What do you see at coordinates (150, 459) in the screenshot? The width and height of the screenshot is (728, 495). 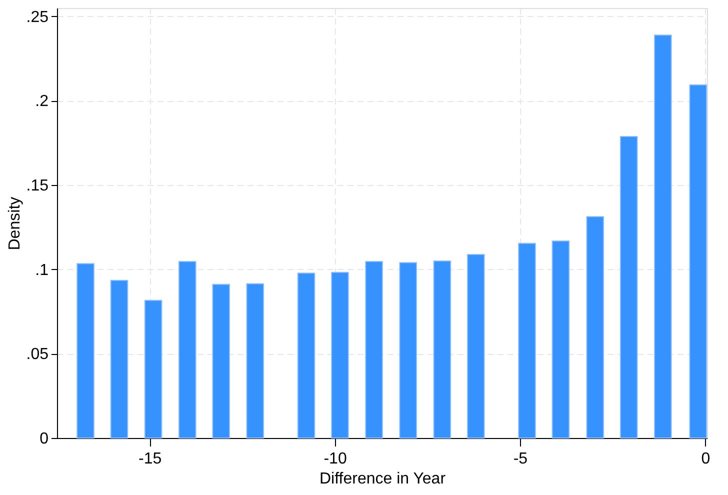 I see `x-tick-label: -15` at bounding box center [150, 459].